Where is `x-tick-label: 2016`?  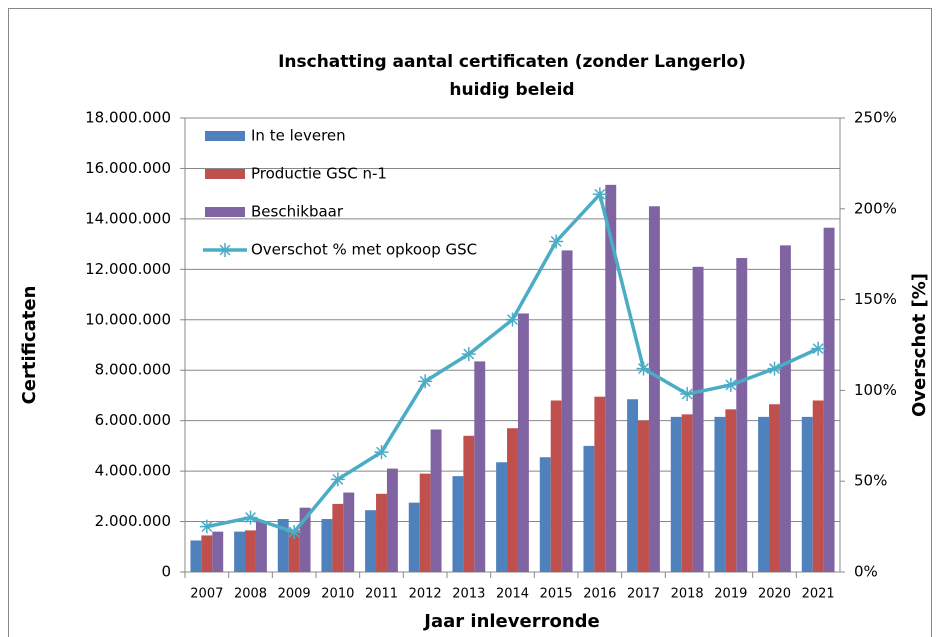
x-tick-label: 2016 is located at coordinates (599, 594).